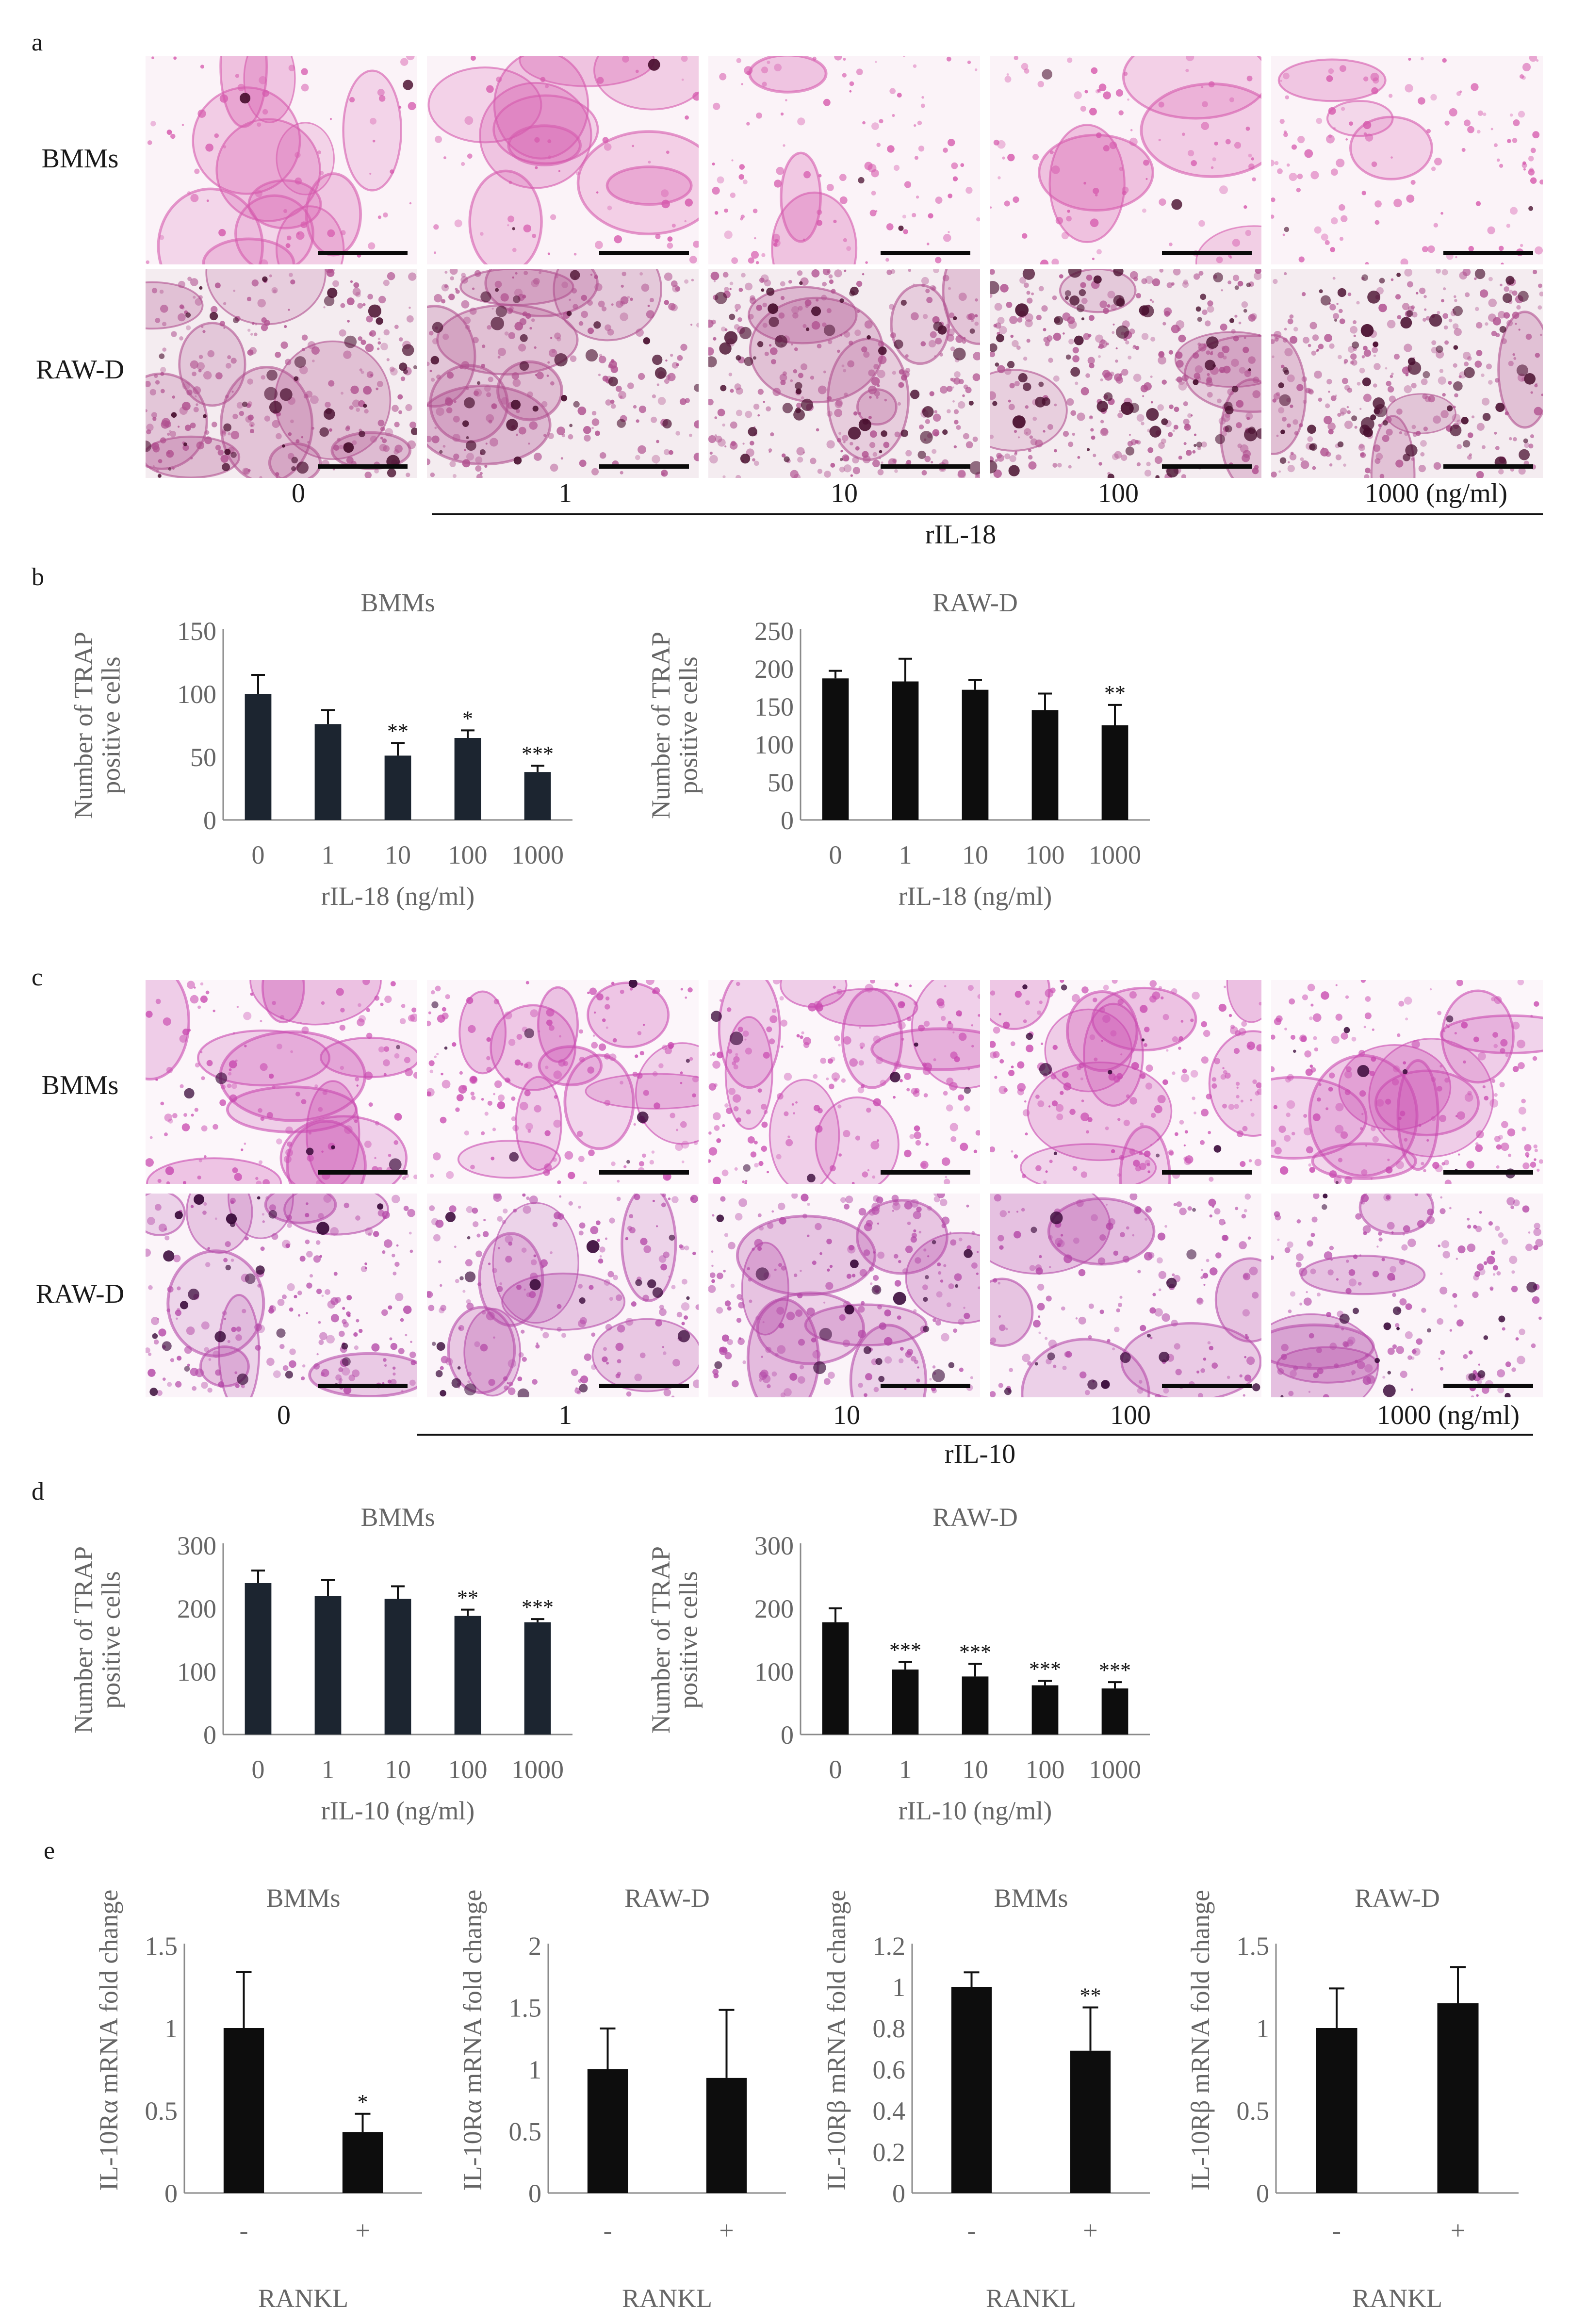 Image resolution: width=1570 pixels, height=2324 pixels. What do you see at coordinates (781, 783) in the screenshot?
I see `y-tick-label: 50` at bounding box center [781, 783].